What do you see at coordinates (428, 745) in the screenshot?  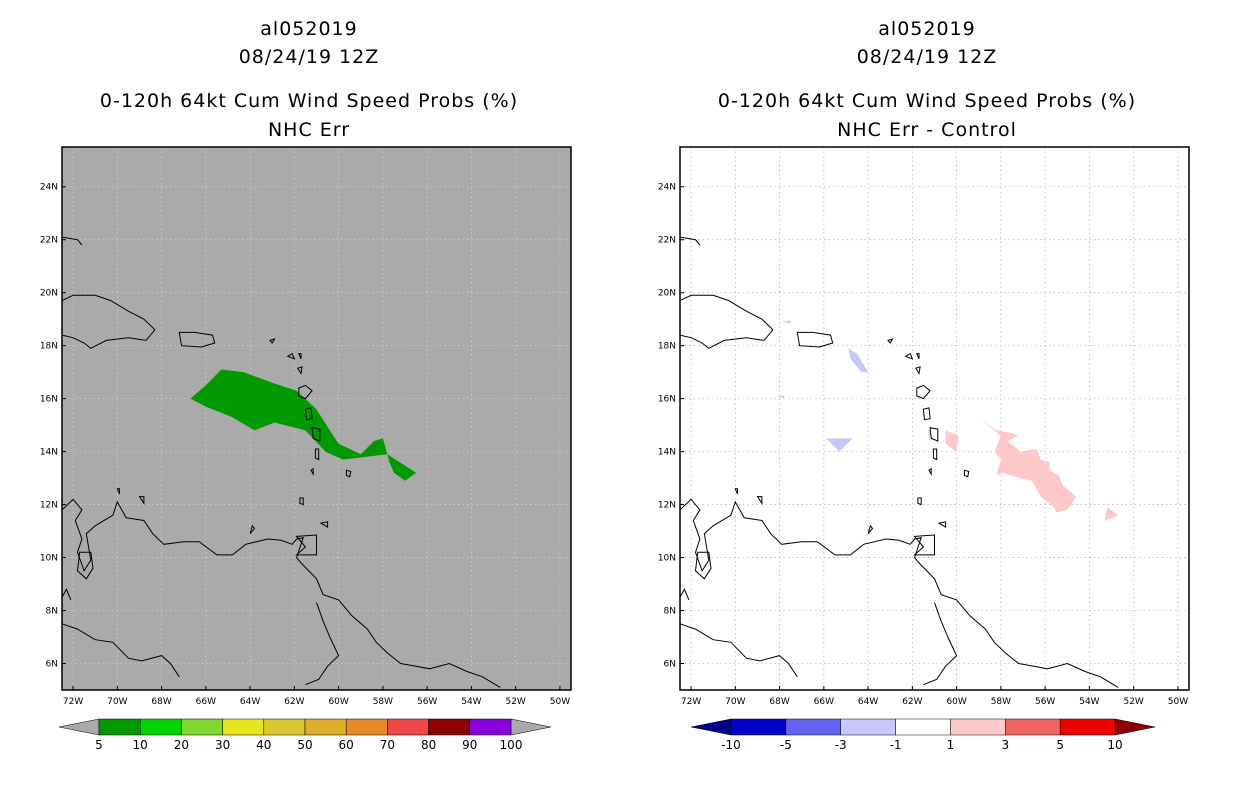 I see `colorbar-label: 80` at bounding box center [428, 745].